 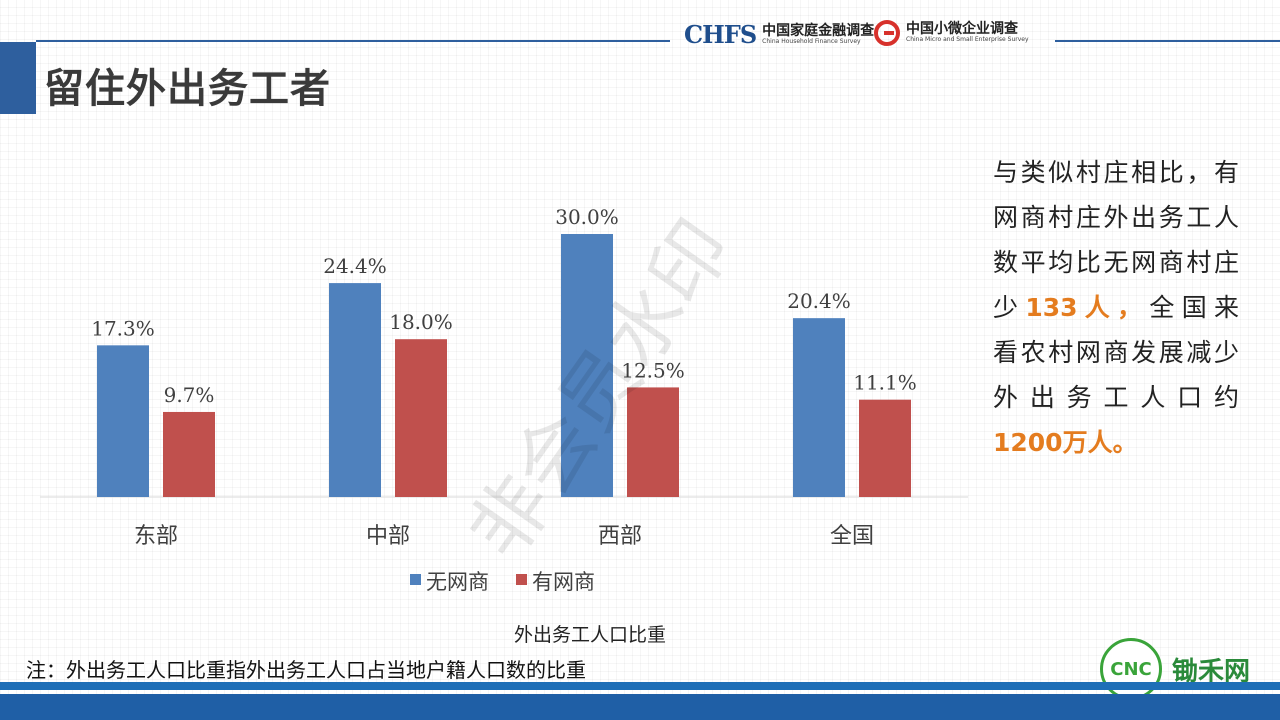 What do you see at coordinates (189, 395) in the screenshot?
I see `data-label: 9.7%` at bounding box center [189, 395].